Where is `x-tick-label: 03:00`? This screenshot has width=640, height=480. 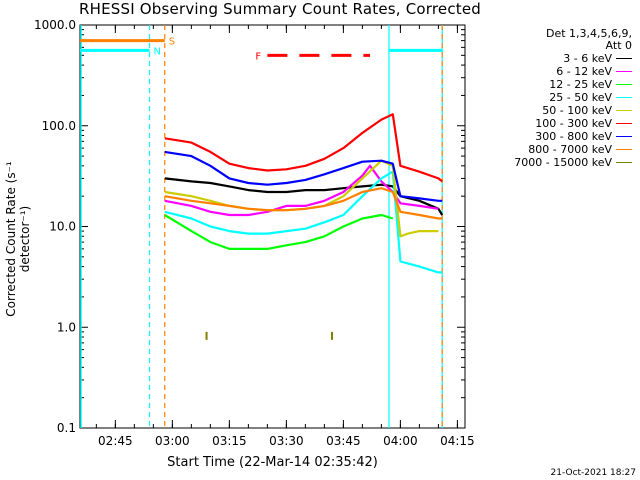
x-tick-label: 03:00 is located at coordinates (172, 441).